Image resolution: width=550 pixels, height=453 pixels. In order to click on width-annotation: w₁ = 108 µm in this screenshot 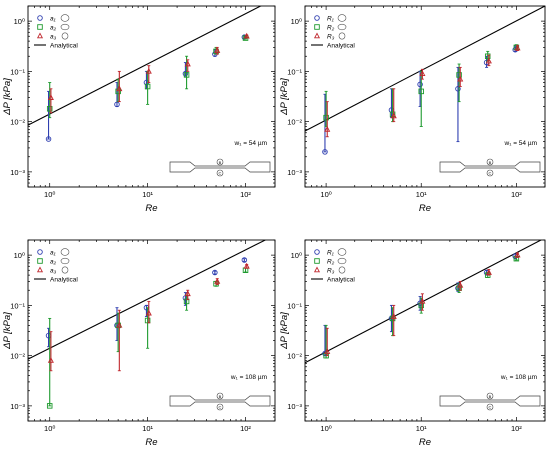, I will do `click(248, 377)`.